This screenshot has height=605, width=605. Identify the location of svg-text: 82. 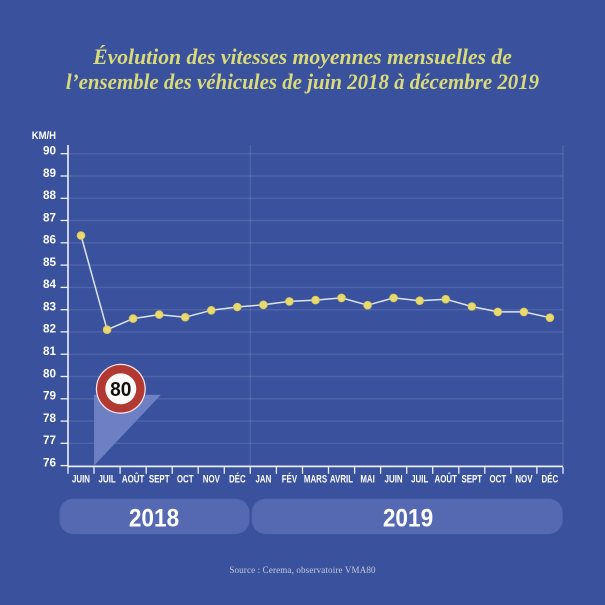
(50, 329).